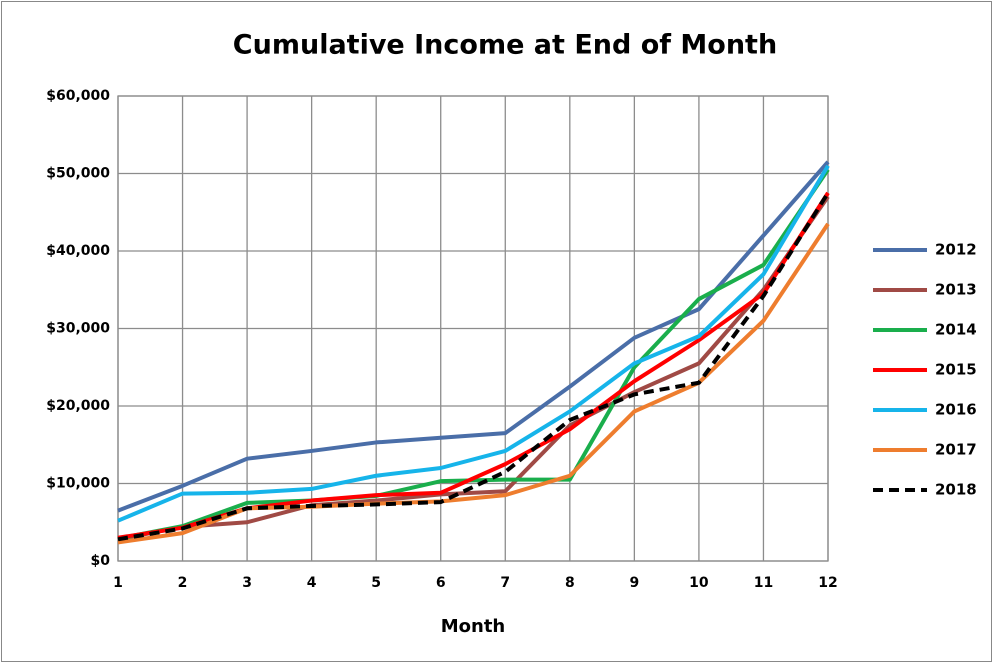  Describe the element at coordinates (118, 583) in the screenshot. I see `x-tick-label: 1` at that location.